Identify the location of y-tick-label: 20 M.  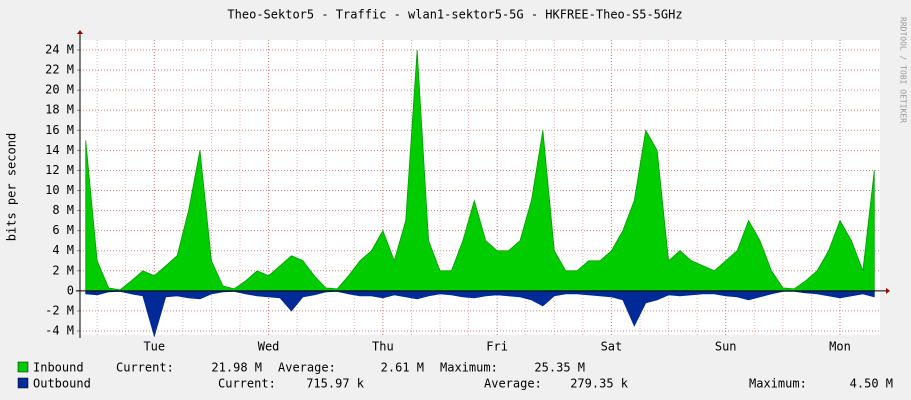
(59, 90).